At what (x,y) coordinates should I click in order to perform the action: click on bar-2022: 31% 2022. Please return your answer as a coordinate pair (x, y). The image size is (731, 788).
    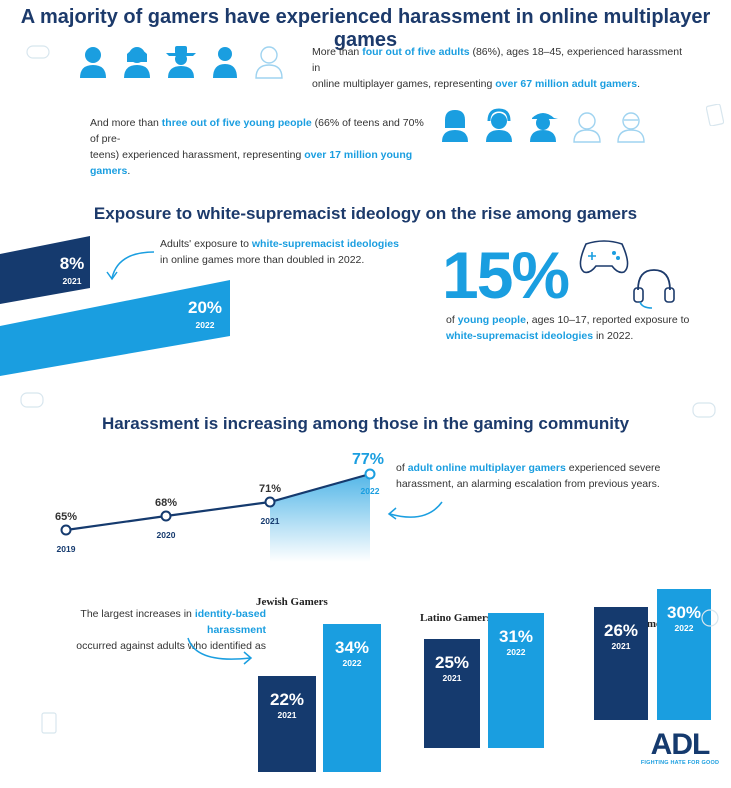
    Looking at the image, I should click on (516, 680).